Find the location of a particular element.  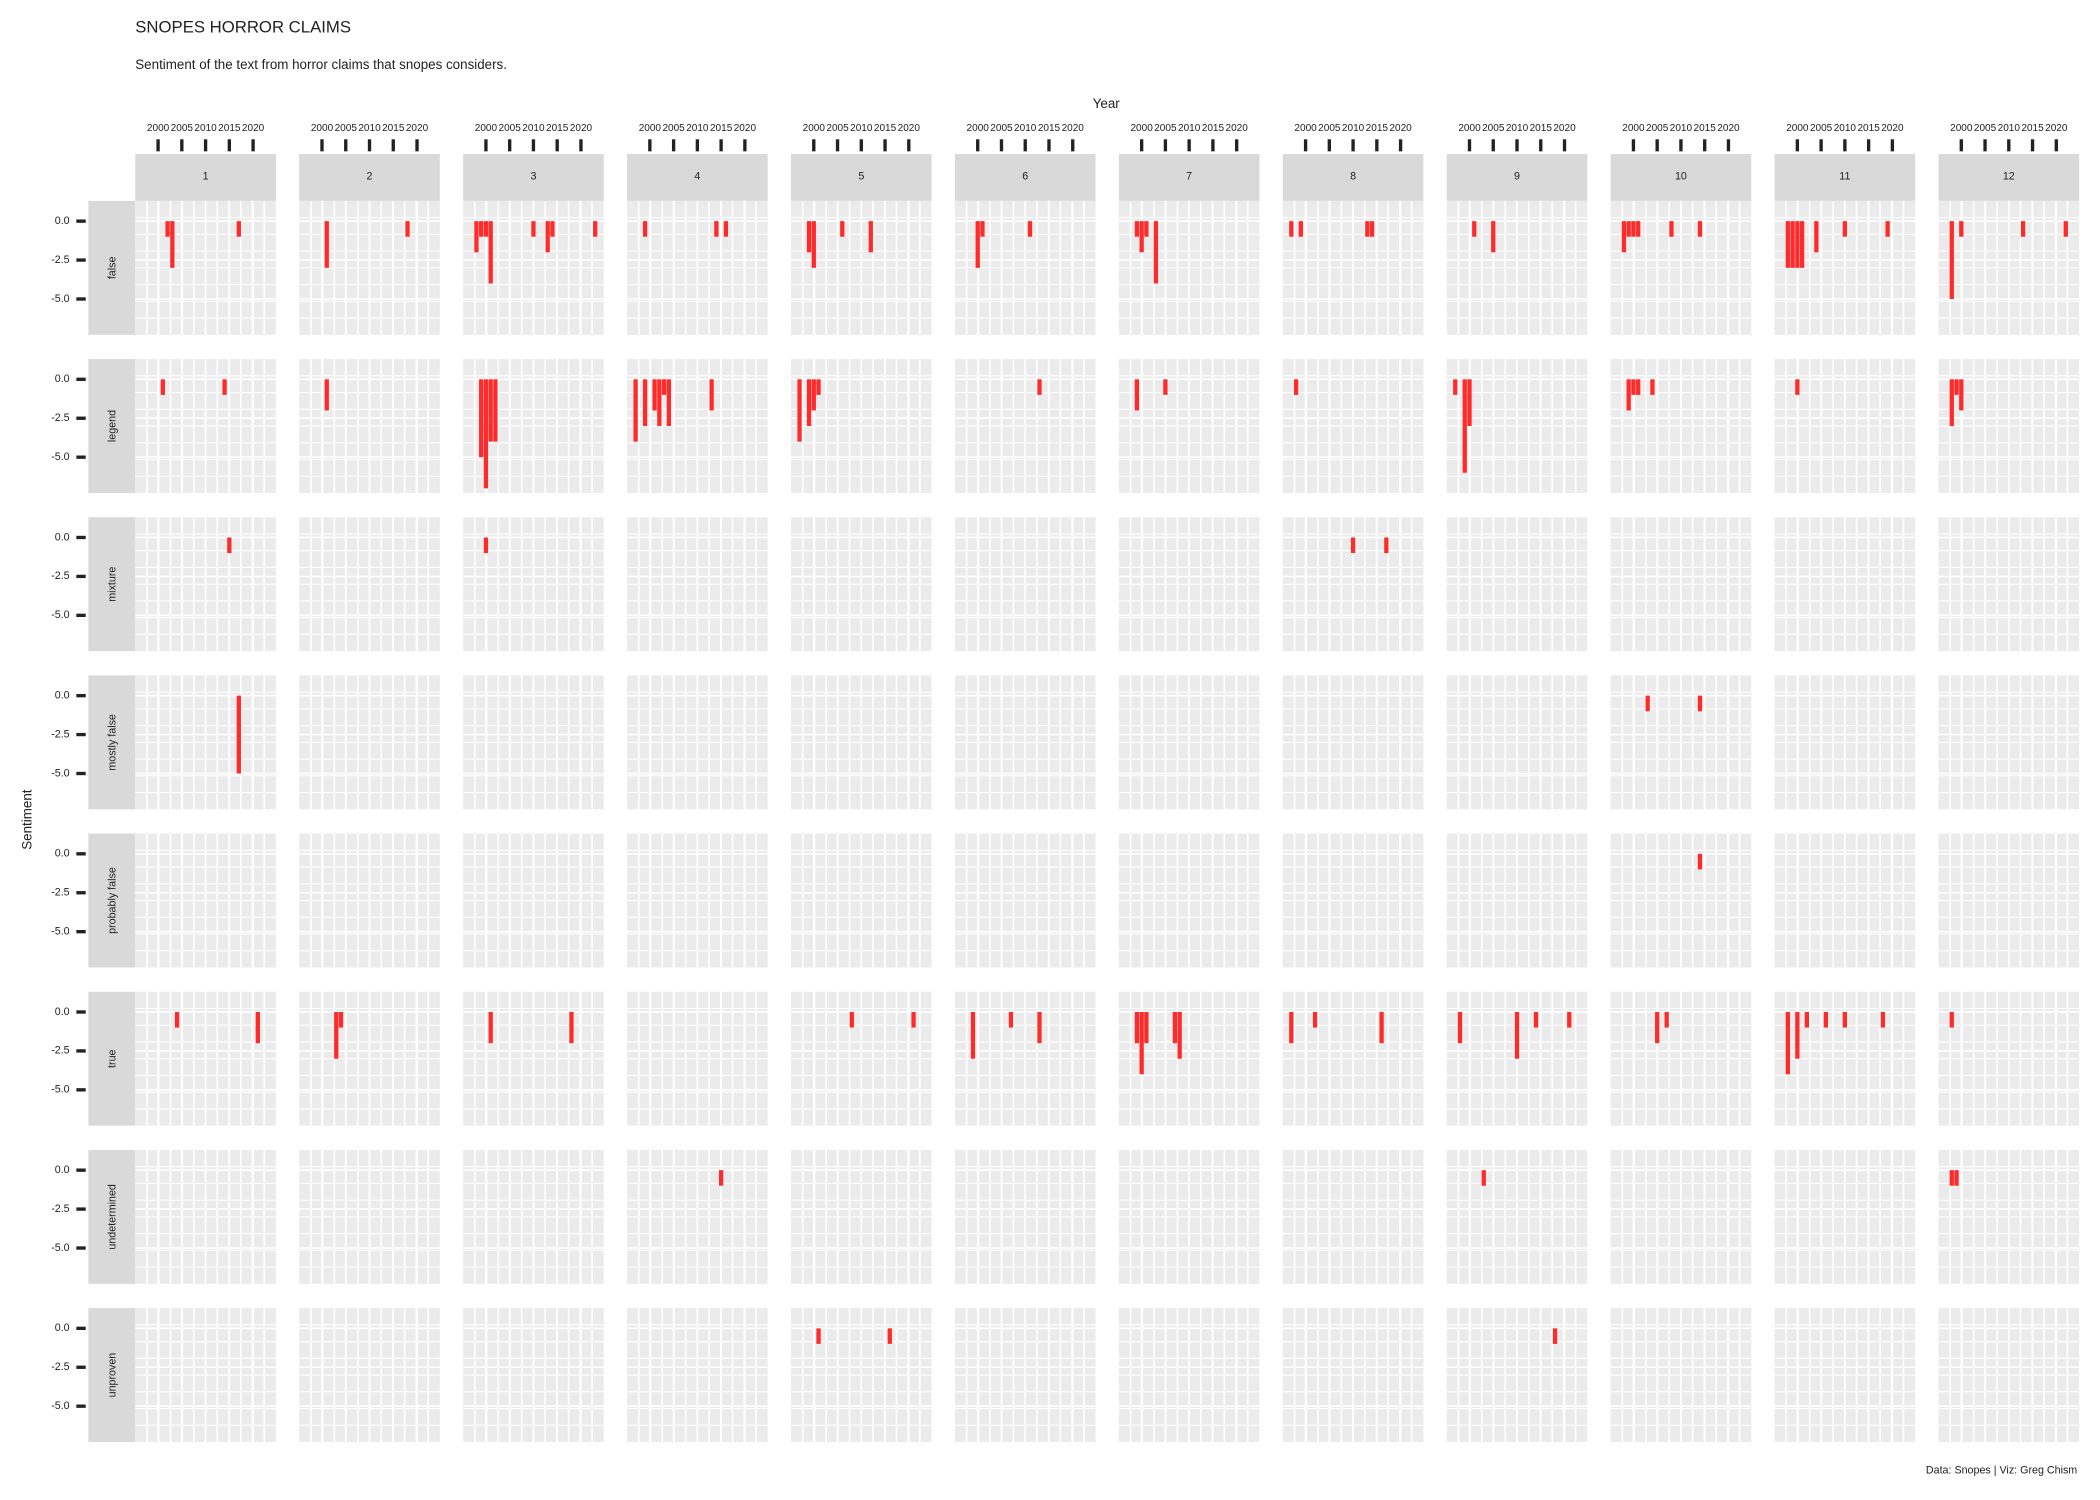

row-strip-label: undetermined is located at coordinates (112, 1216).